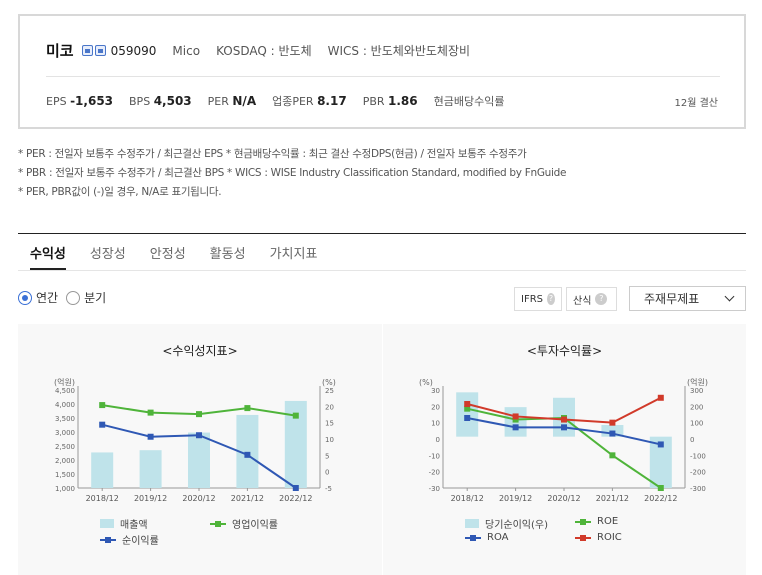 This screenshot has height=575, width=762. Describe the element at coordinates (100, 50) in the screenshot. I see `exchange-badge-icon` at that location.